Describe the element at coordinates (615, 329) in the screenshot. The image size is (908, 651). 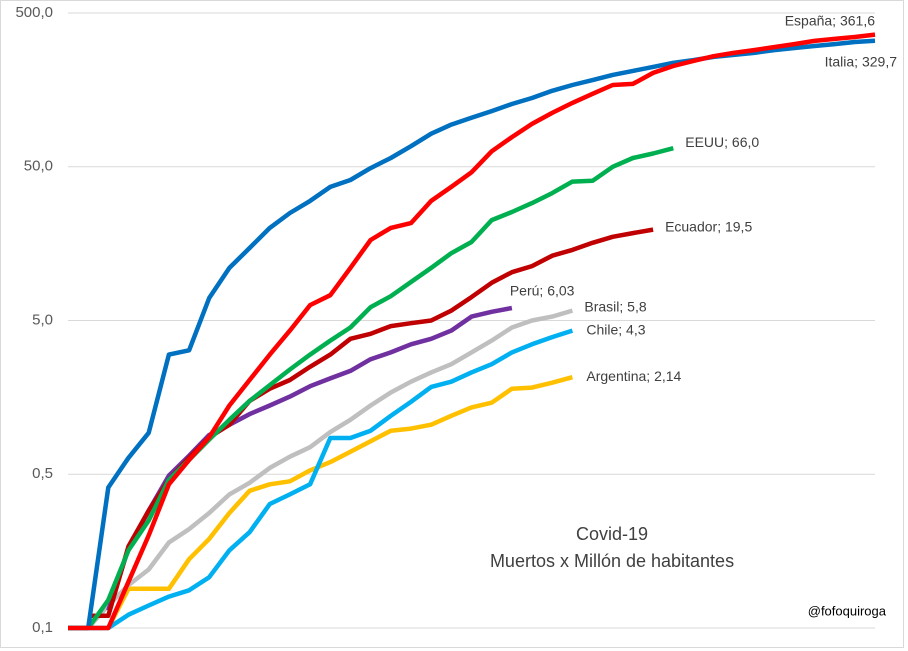
I see `data-label: Chile; 4,3` at that location.